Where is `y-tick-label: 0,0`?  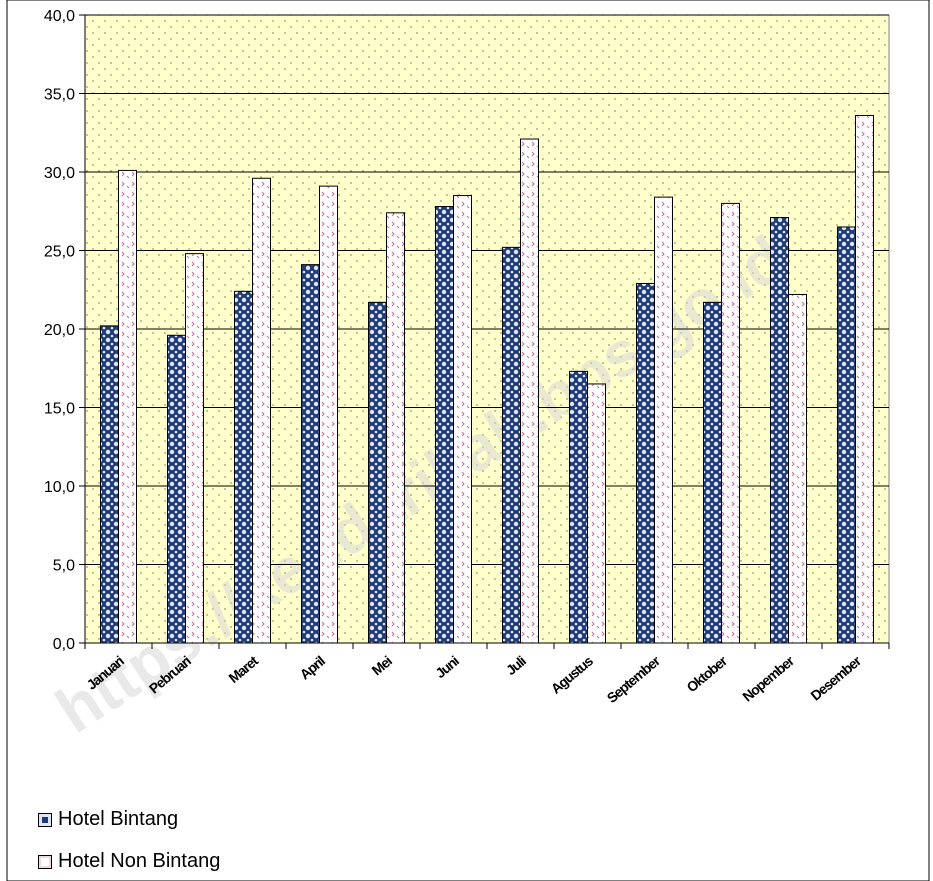 y-tick-label: 0,0 is located at coordinates (64, 644).